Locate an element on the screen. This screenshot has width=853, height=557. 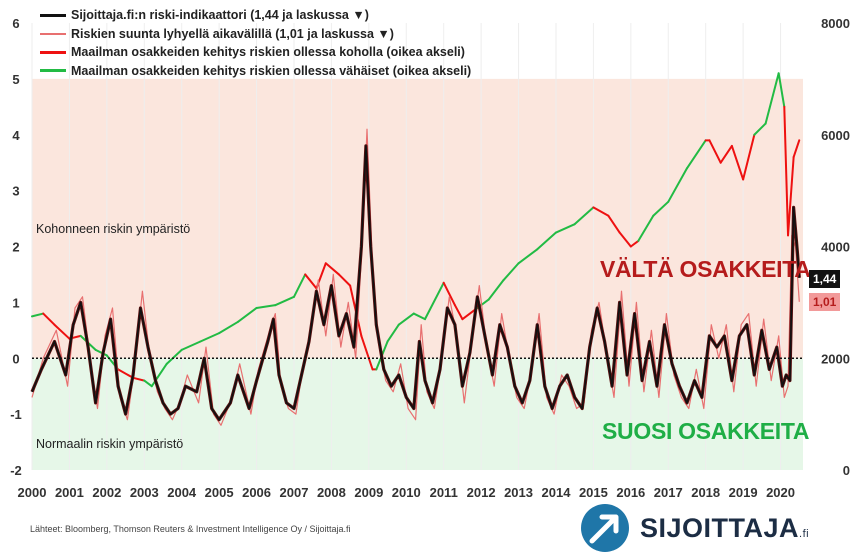
x-tick-label: 2017 is located at coordinates (668, 492).